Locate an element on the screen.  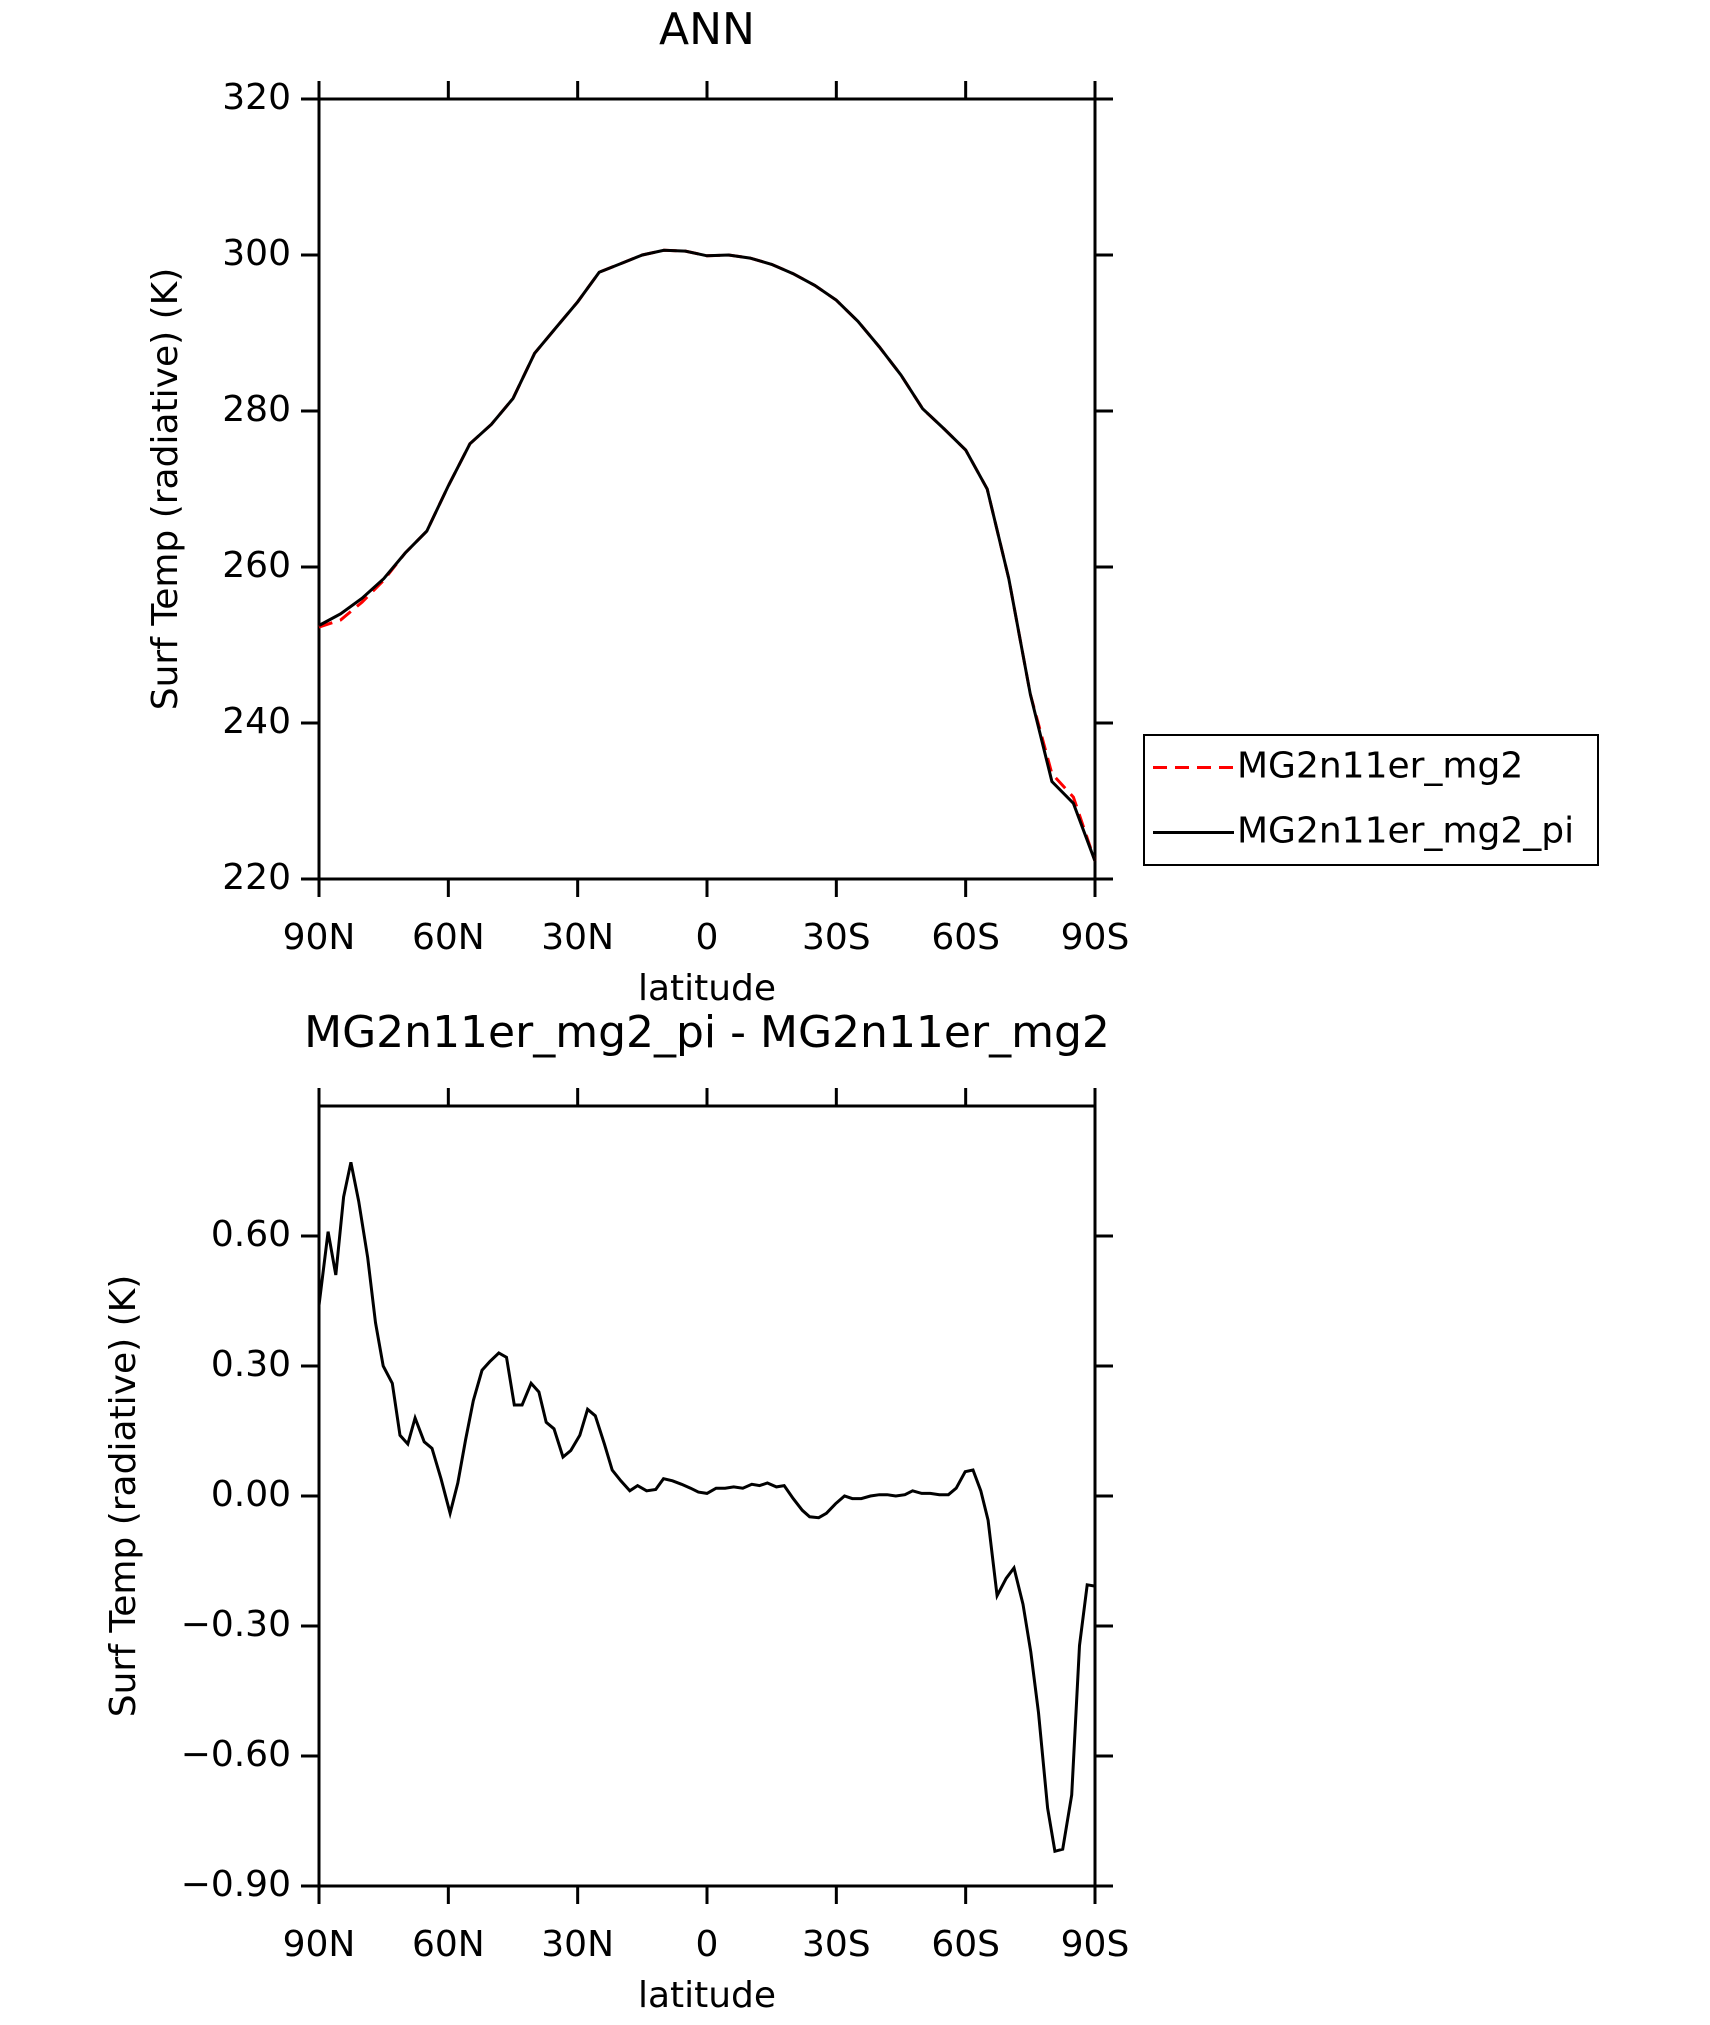
y-tick-label: 0.00 is located at coordinates (251, 1494).